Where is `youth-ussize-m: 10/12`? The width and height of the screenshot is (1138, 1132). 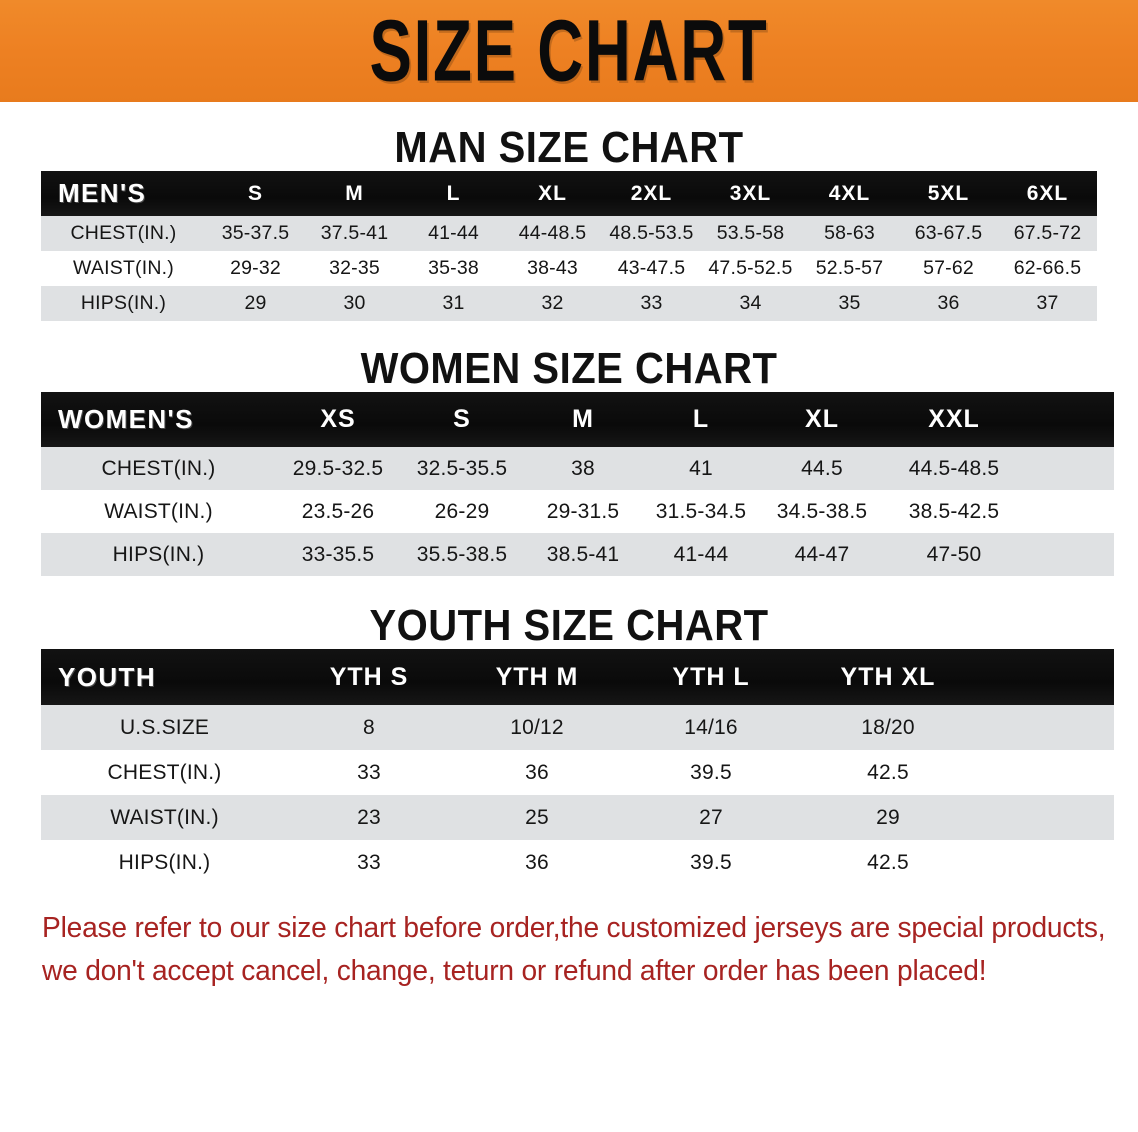 youth-ussize-m: 10/12 is located at coordinates (537, 727).